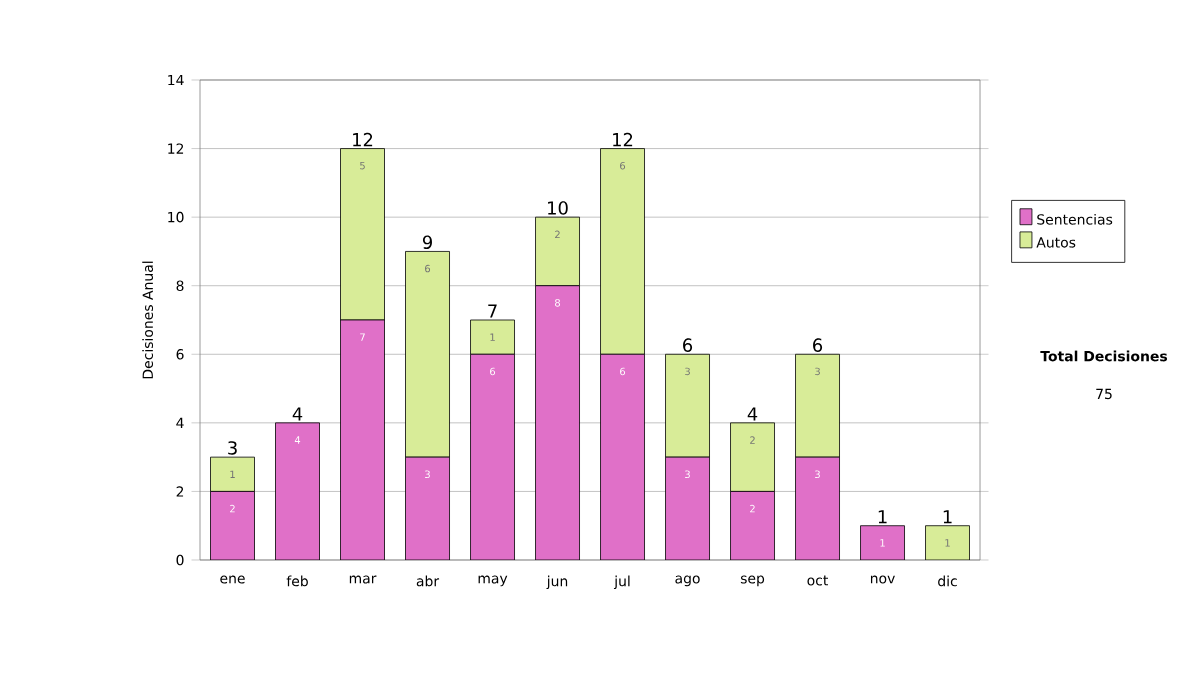 Image resolution: width=1200 pixels, height=680 pixels. I want to click on total-label: 9, so click(427, 242).